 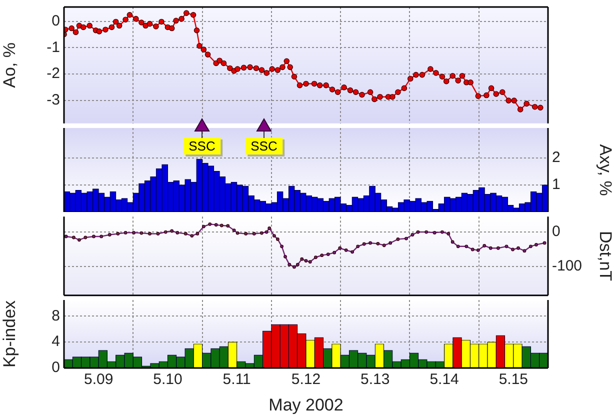 I want to click on x-tick-label: 5.10, so click(x=167, y=379).